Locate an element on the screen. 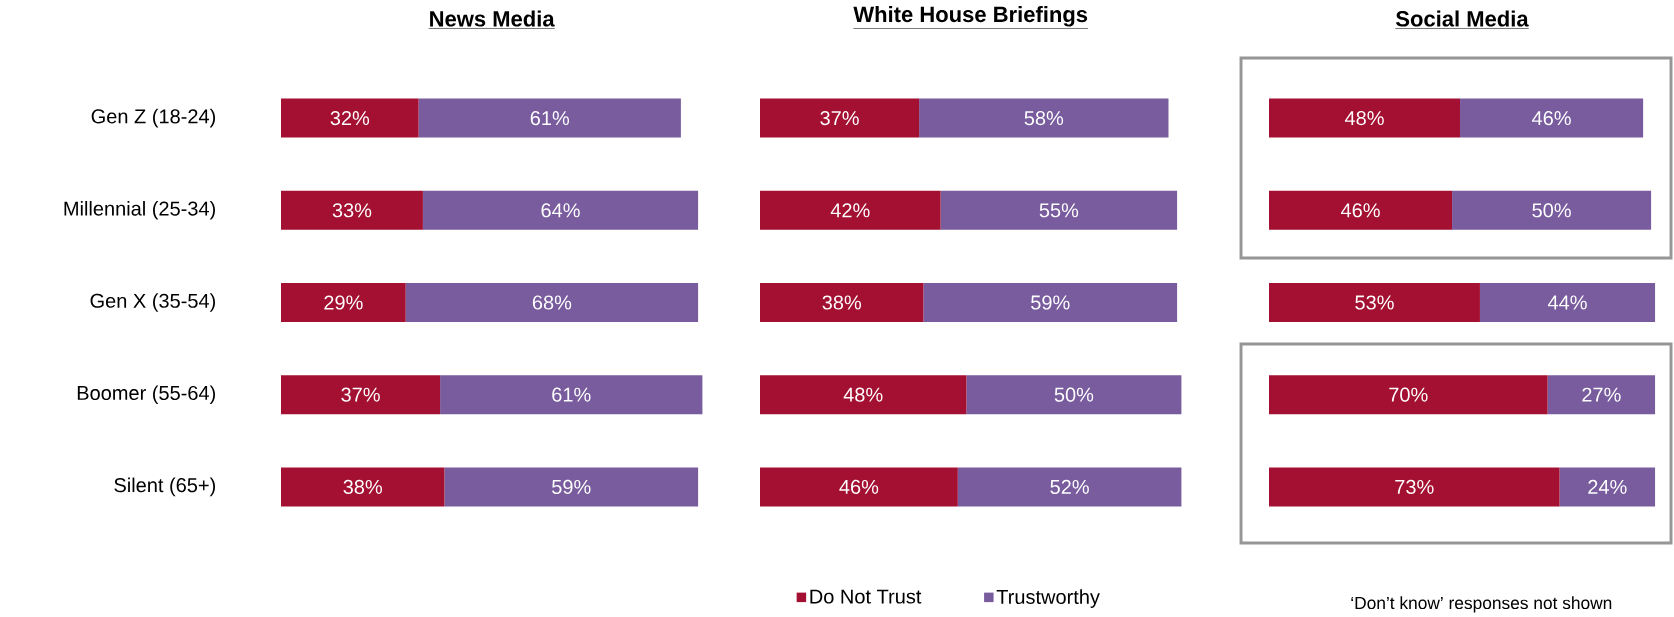 The height and width of the screenshot is (617, 1674). data-label: 58% is located at coordinates (1044, 118).